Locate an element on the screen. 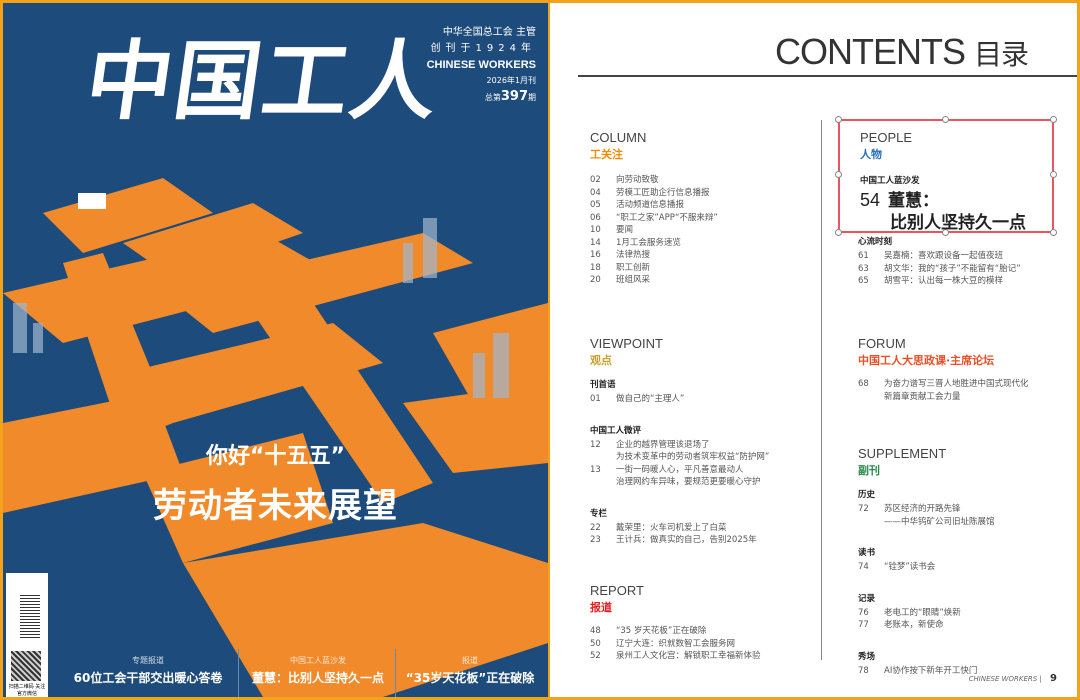  founded: 创刊于1924年 is located at coordinates (483, 48).